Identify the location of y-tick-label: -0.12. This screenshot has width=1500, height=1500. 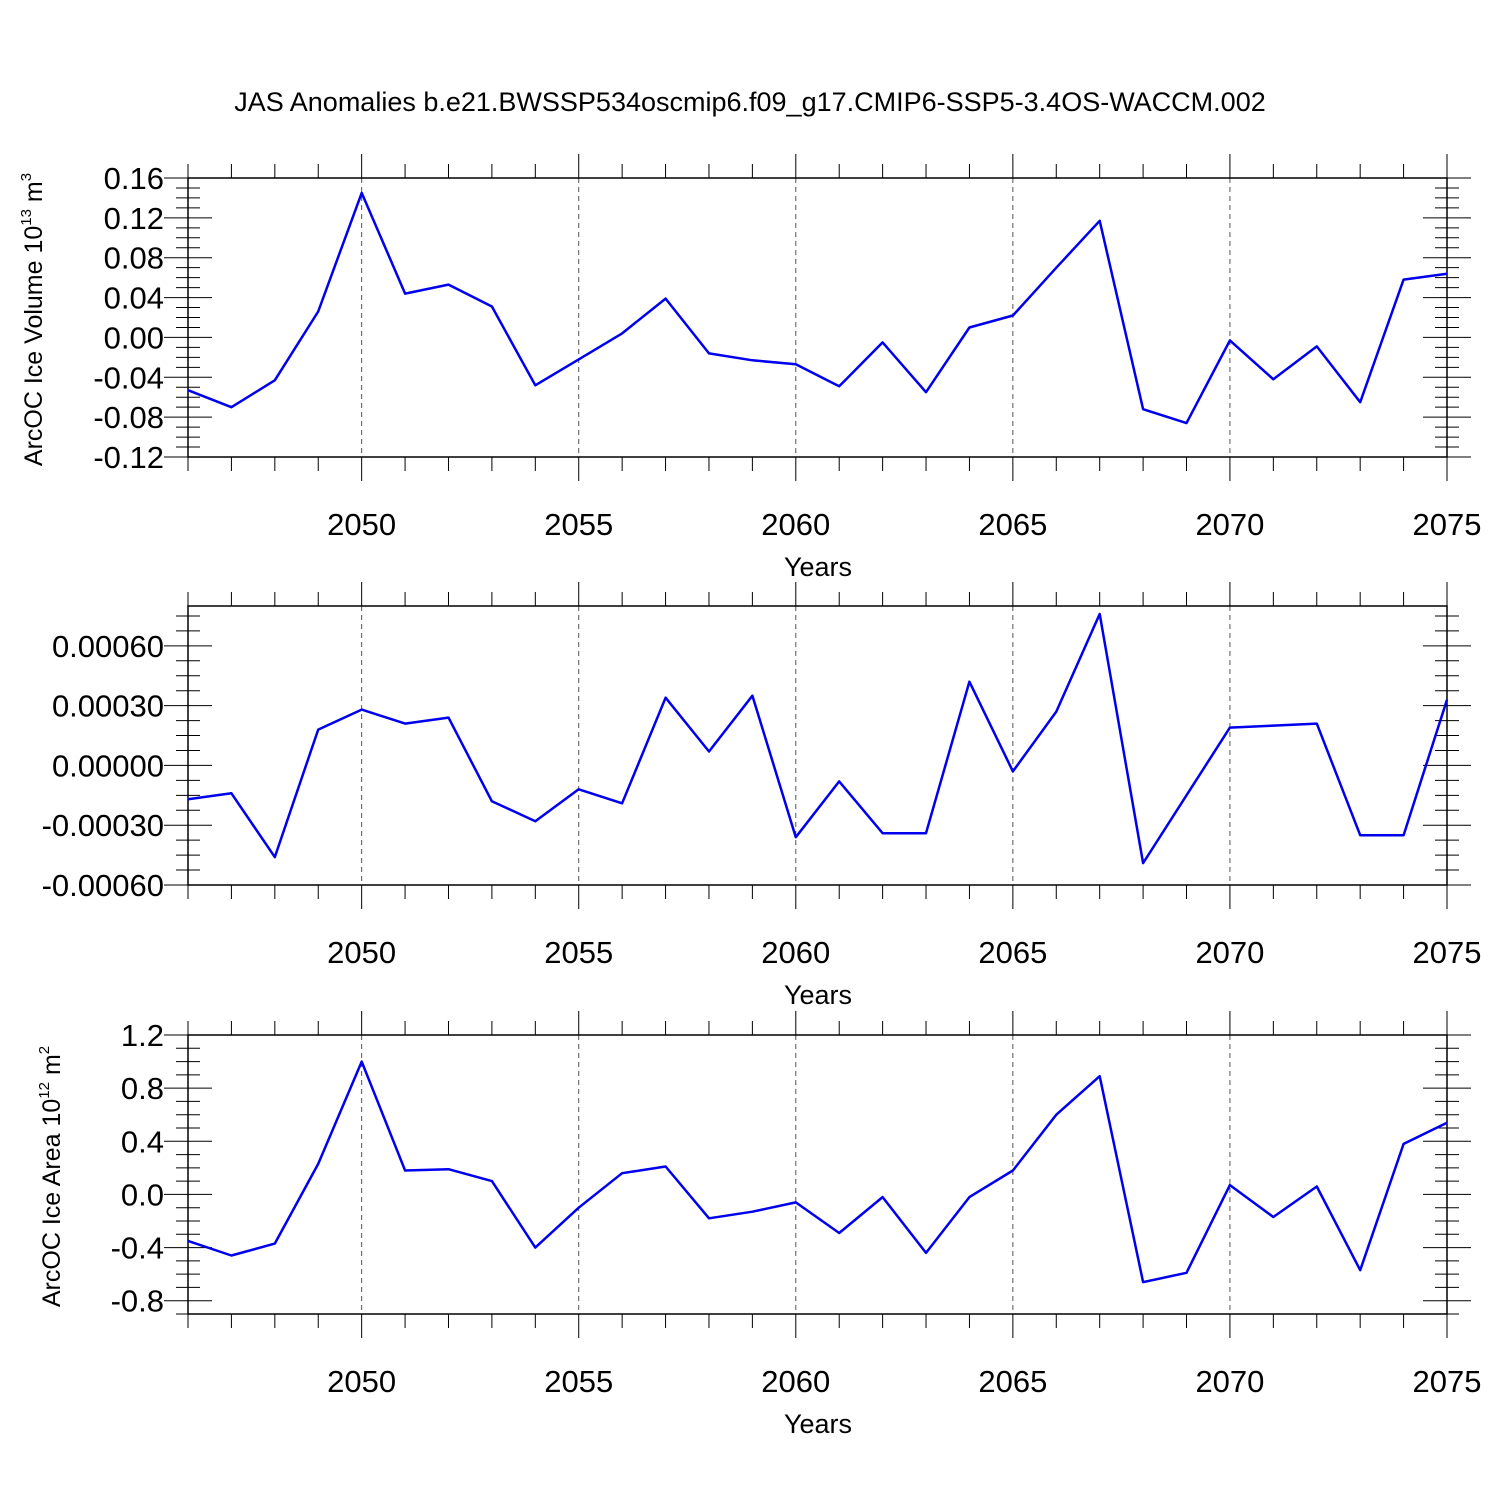
(128, 457).